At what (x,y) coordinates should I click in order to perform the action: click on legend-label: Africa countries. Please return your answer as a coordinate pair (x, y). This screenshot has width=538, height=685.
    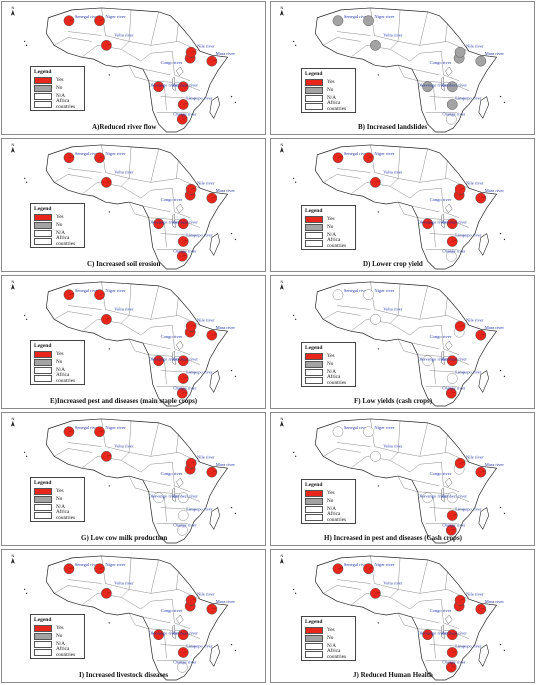
    Looking at the image, I should click on (66, 104).